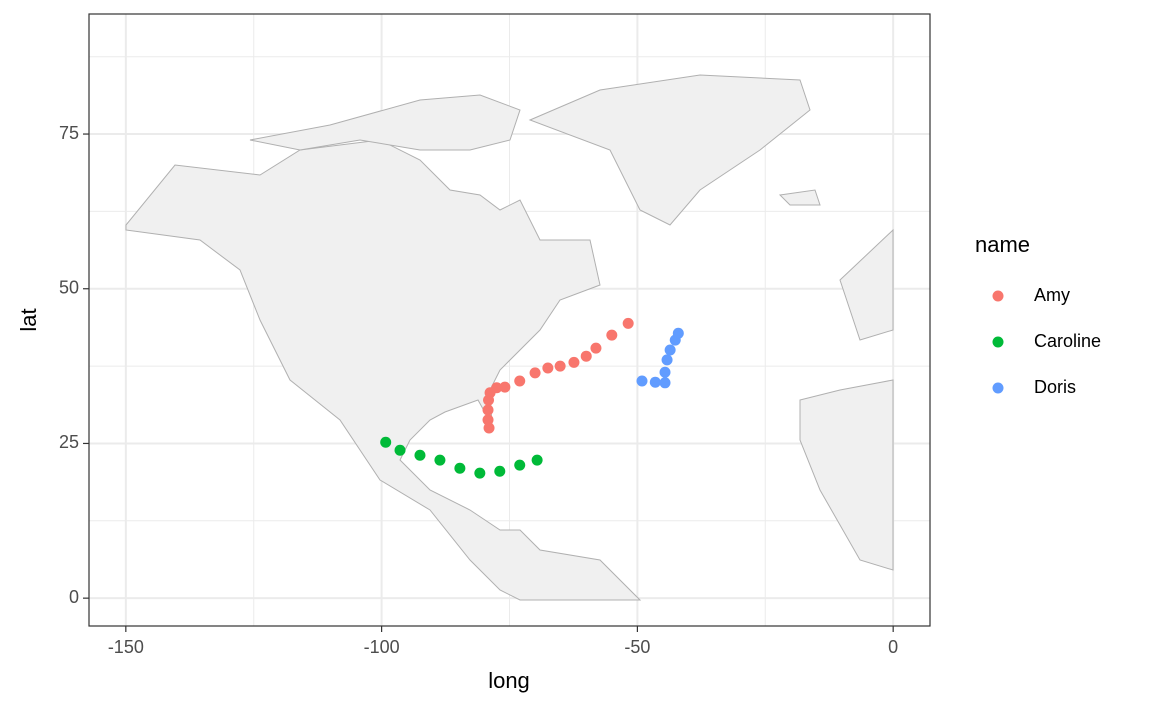 Image resolution: width=1152 pixels, height=716 pixels. Describe the element at coordinates (509, 680) in the screenshot. I see `x-axis-label: long` at that location.